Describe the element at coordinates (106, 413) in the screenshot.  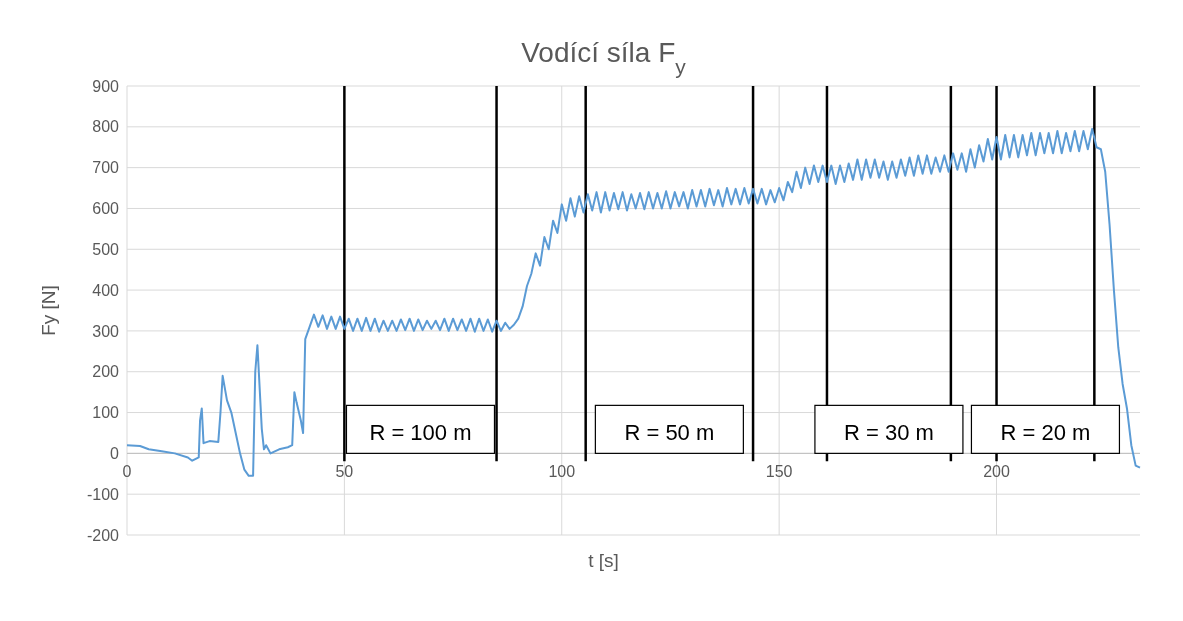
I see `y-tick-label: 100` at that location.